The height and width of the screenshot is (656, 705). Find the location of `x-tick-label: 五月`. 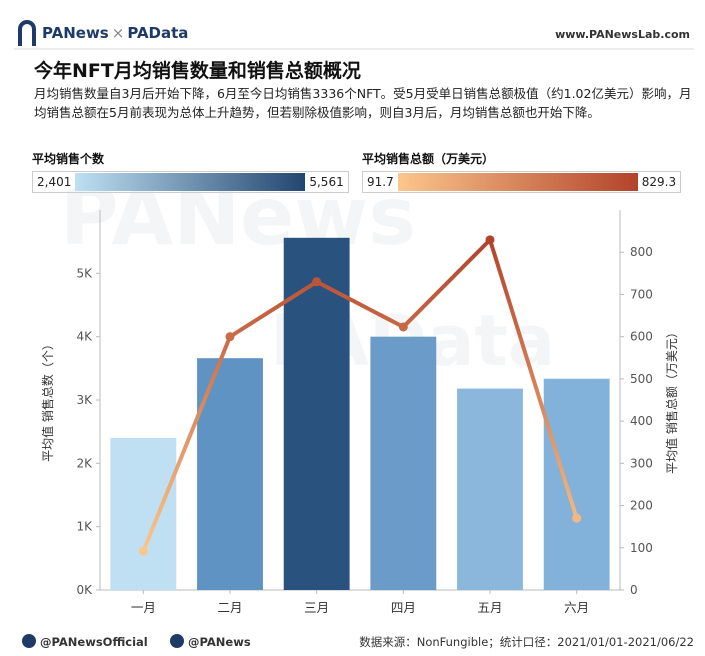

x-tick-label: 五月 is located at coordinates (489, 607).